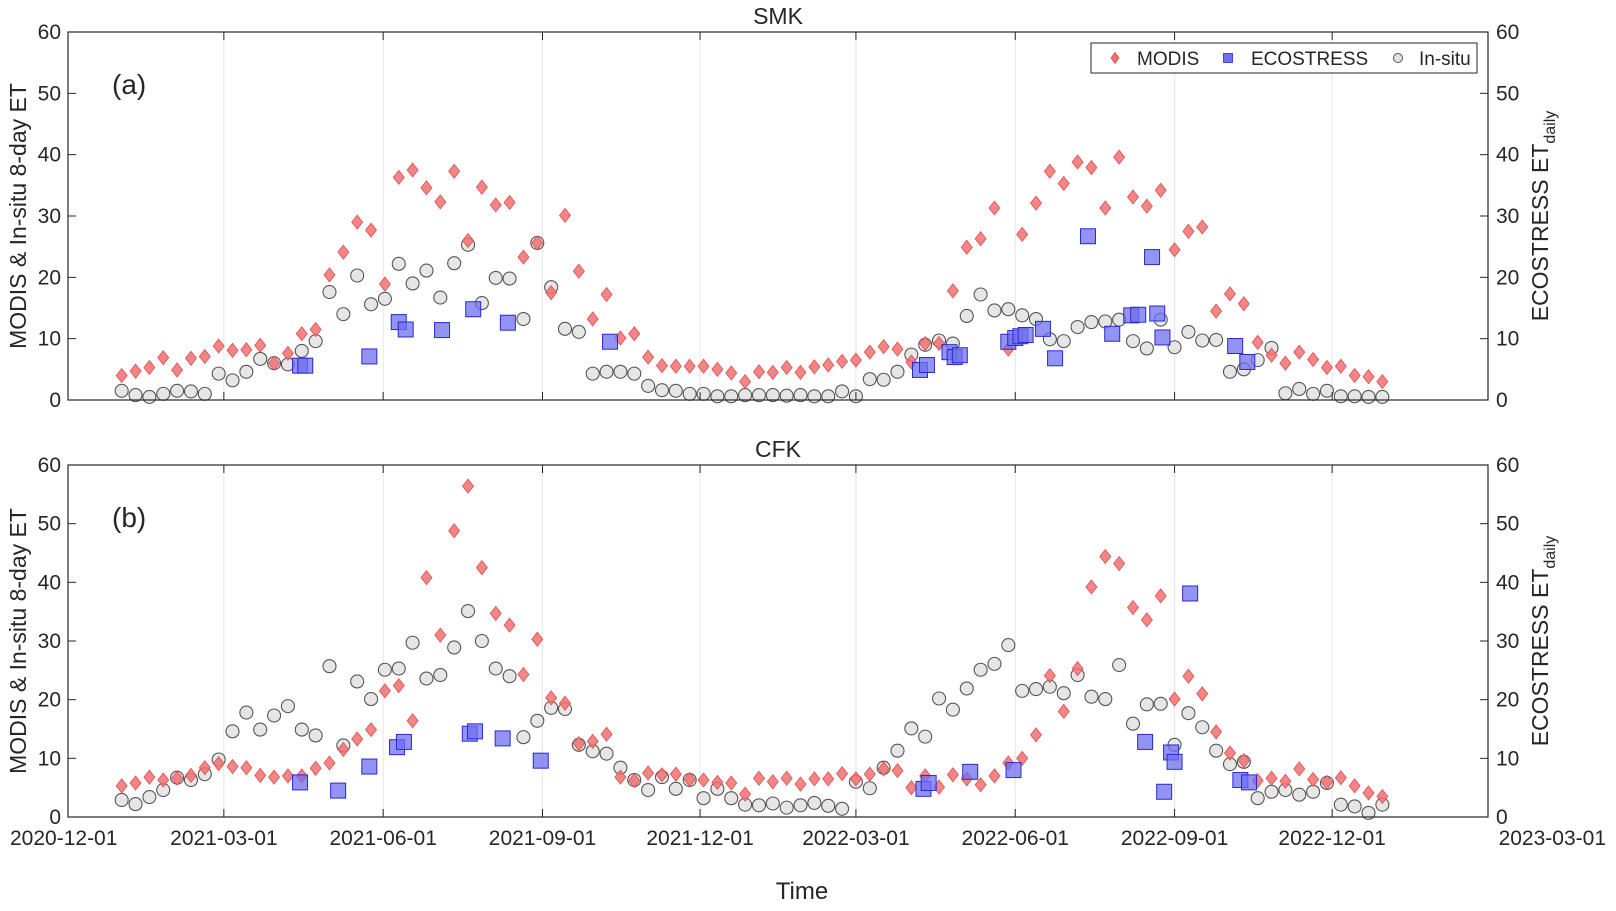 Image resolution: width=1616 pixels, height=911 pixels. I want to click on y-axis-label-left: MODIS & In-situ 8-day ET, so click(18, 641).